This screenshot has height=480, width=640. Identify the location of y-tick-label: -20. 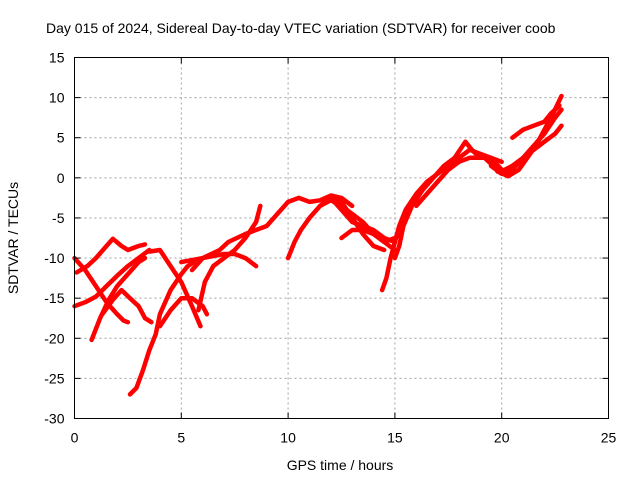
(54, 338).